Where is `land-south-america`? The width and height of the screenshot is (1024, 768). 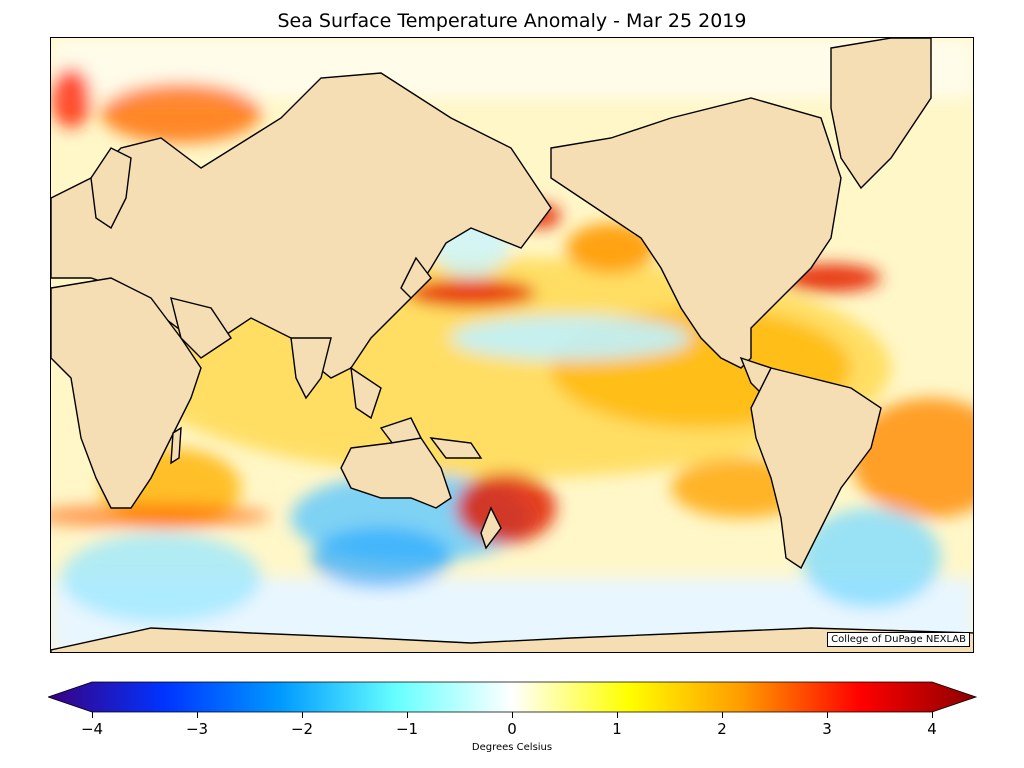
land-south-america is located at coordinates (816, 468).